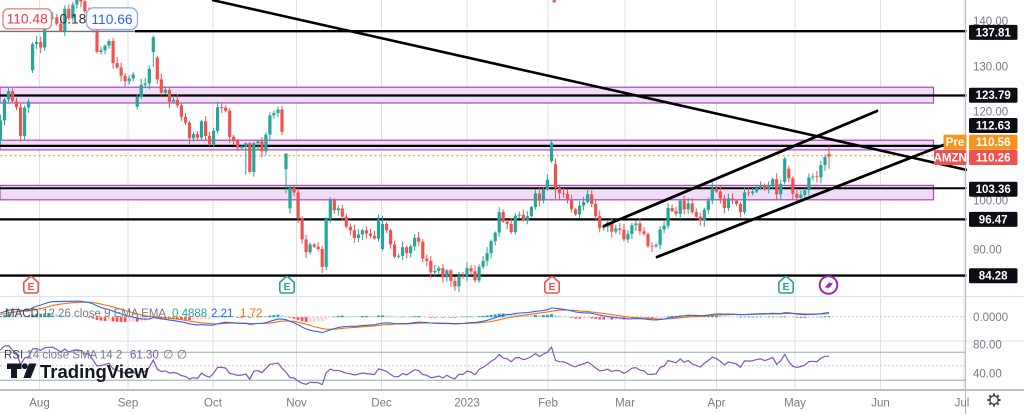 Image resolution: width=1024 pixels, height=414 pixels. I want to click on svg-text: May, so click(795, 403).